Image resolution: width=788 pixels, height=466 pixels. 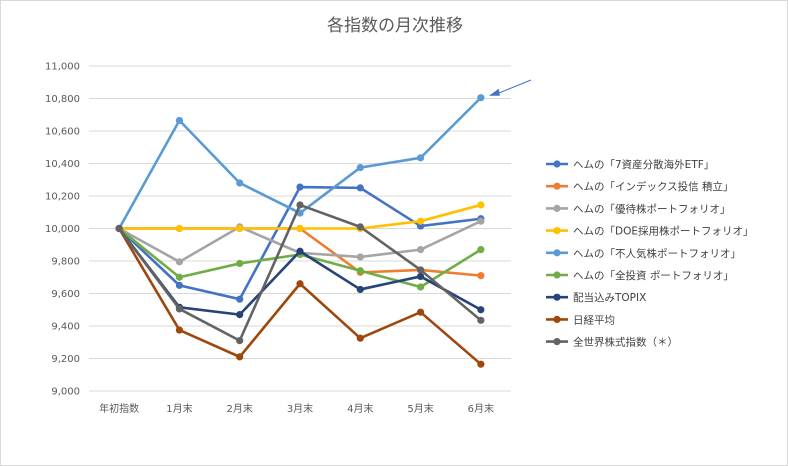 What do you see at coordinates (420, 408) in the screenshot?
I see `x-tick-label: 5月末` at bounding box center [420, 408].